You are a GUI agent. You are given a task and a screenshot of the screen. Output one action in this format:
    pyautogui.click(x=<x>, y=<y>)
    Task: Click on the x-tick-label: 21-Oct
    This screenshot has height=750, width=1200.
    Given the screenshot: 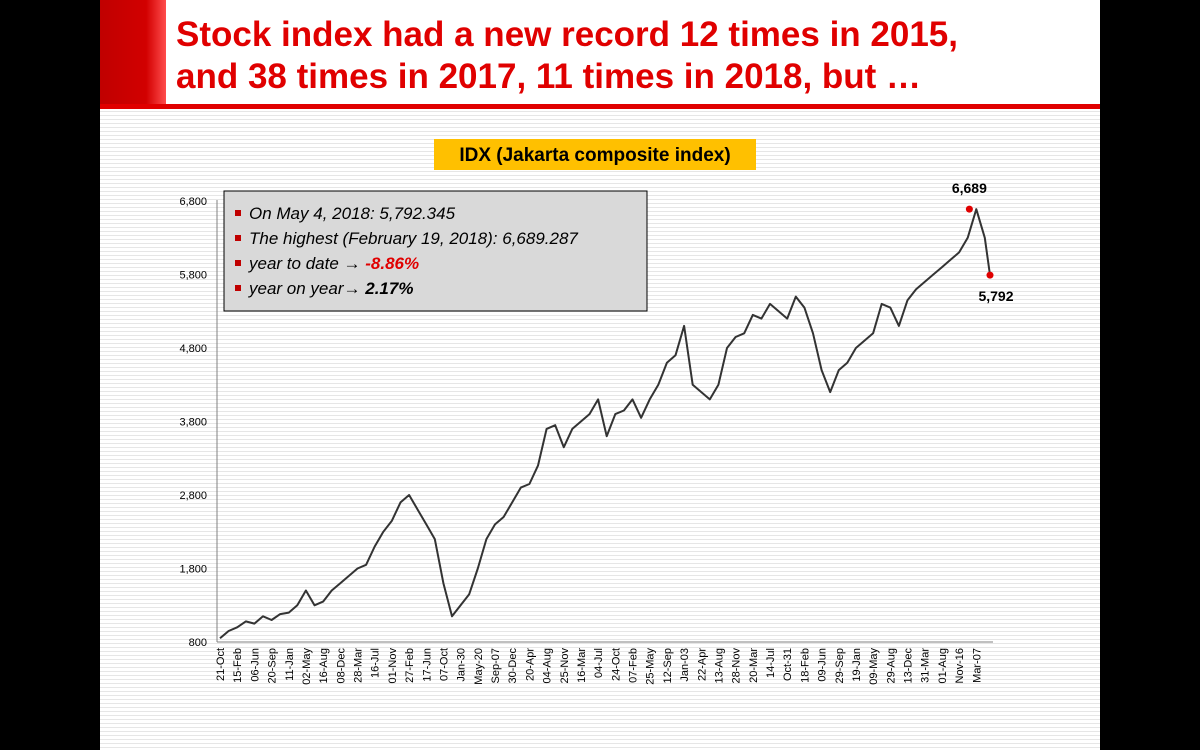 What is the action you would take?
    pyautogui.click(x=221, y=664)
    